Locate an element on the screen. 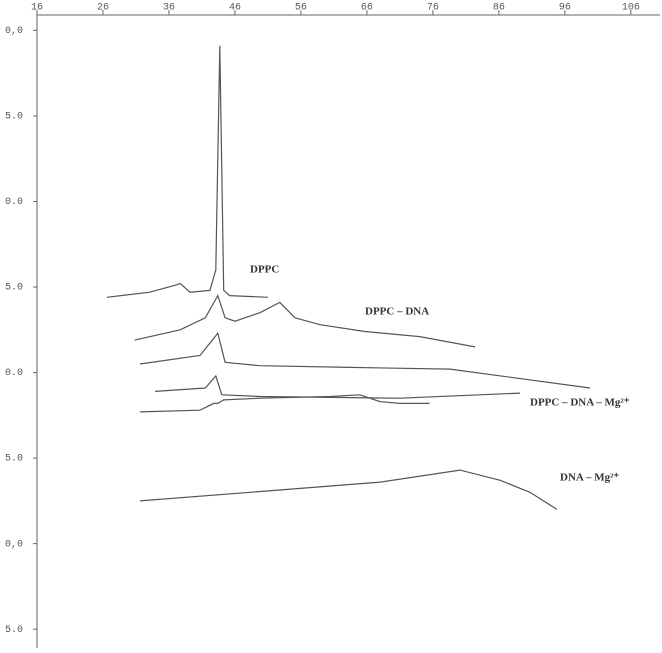  x-tick-label: 76 is located at coordinates (433, 8).